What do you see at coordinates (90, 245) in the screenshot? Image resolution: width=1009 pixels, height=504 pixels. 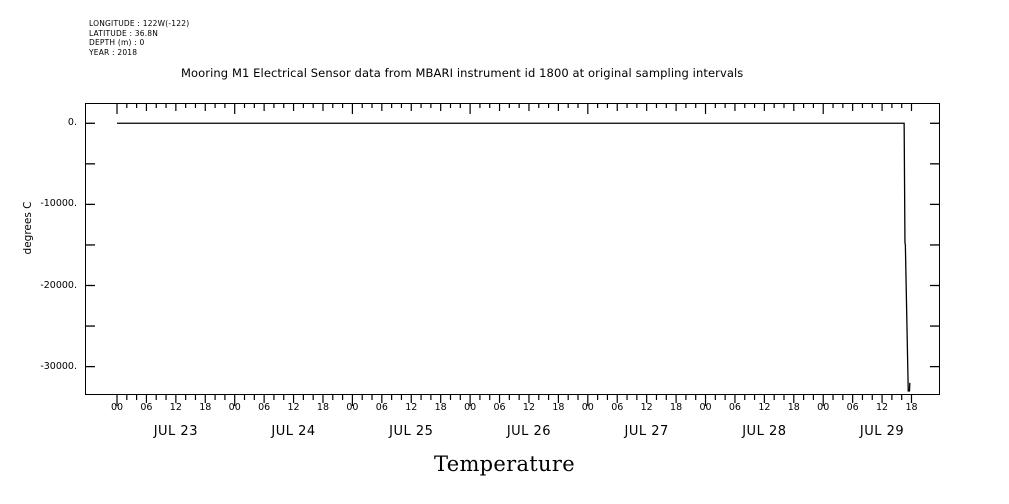 I see `left-axis-ticks` at bounding box center [90, 245].